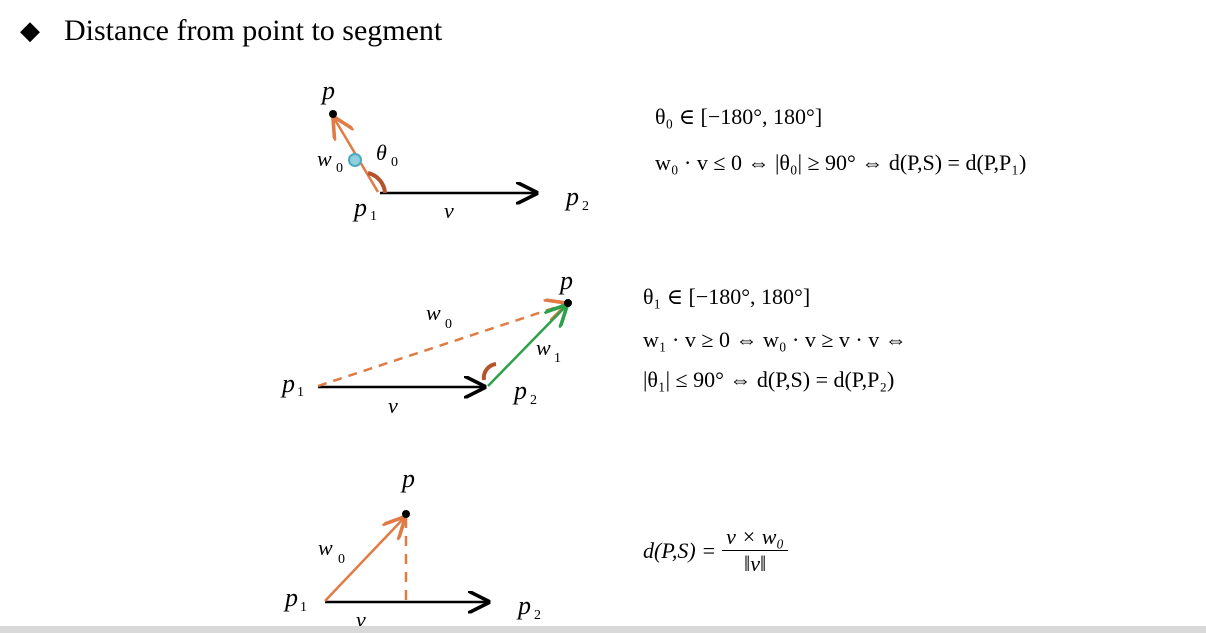  What do you see at coordinates (412, 548) in the screenshot?
I see `diagram-case-perpendicular: p w 0 p 1 v p 2` at bounding box center [412, 548].